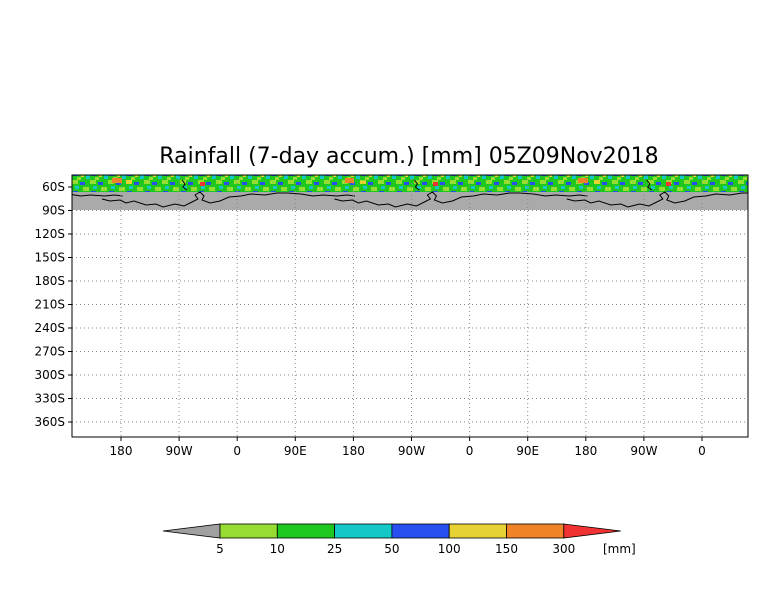 Image resolution: width=784 pixels, height=612 pixels. Describe the element at coordinates (53, 187) in the screenshot. I see `lat-tick-label: 60S` at that location.